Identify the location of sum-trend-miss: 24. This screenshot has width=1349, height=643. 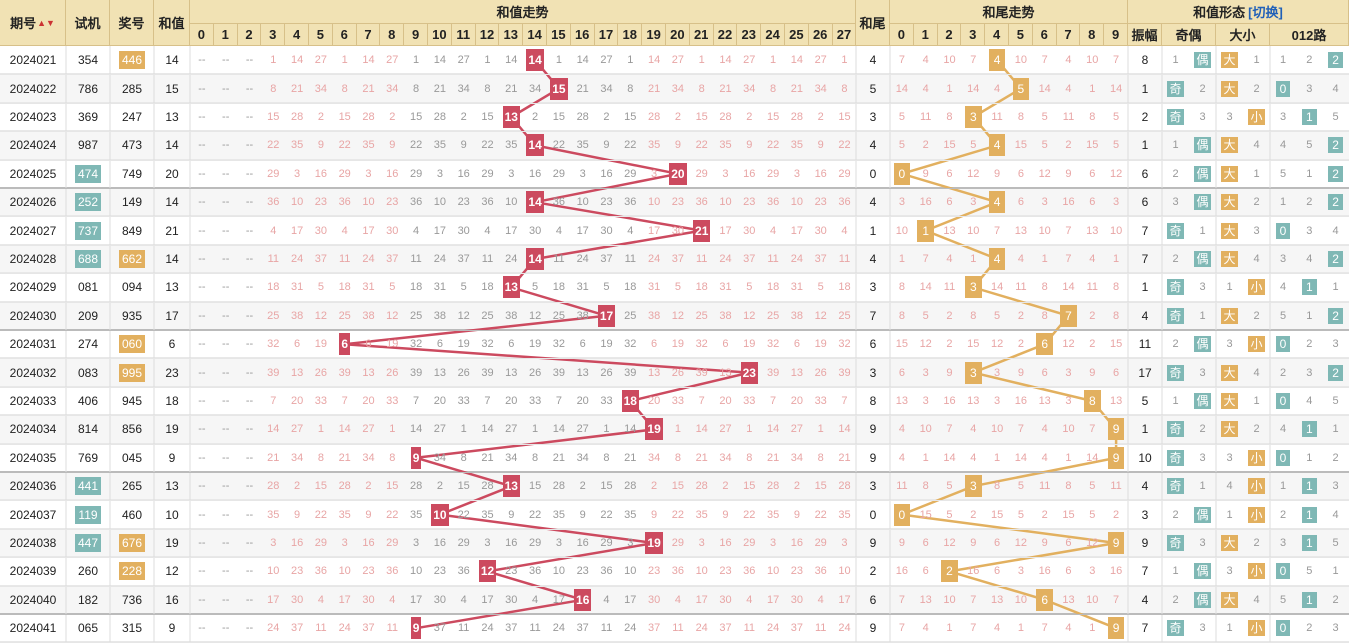
(487, 628).